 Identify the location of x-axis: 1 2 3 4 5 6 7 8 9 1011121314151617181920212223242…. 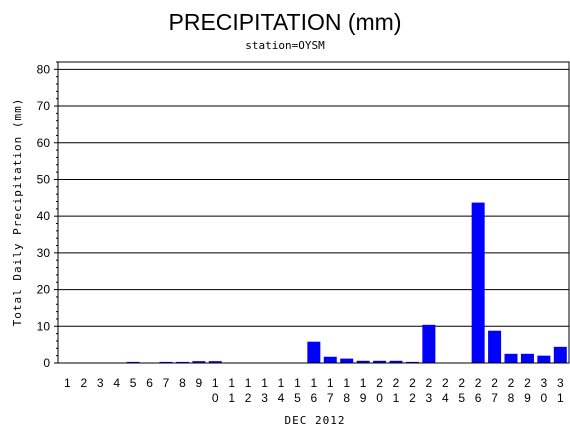
(314, 390).